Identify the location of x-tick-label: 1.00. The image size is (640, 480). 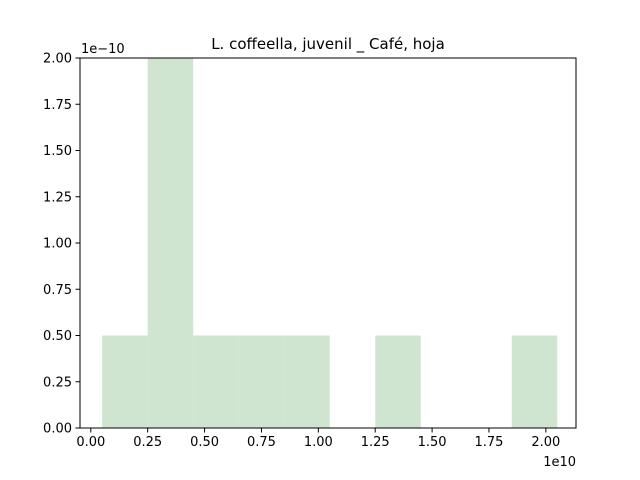
(318, 442).